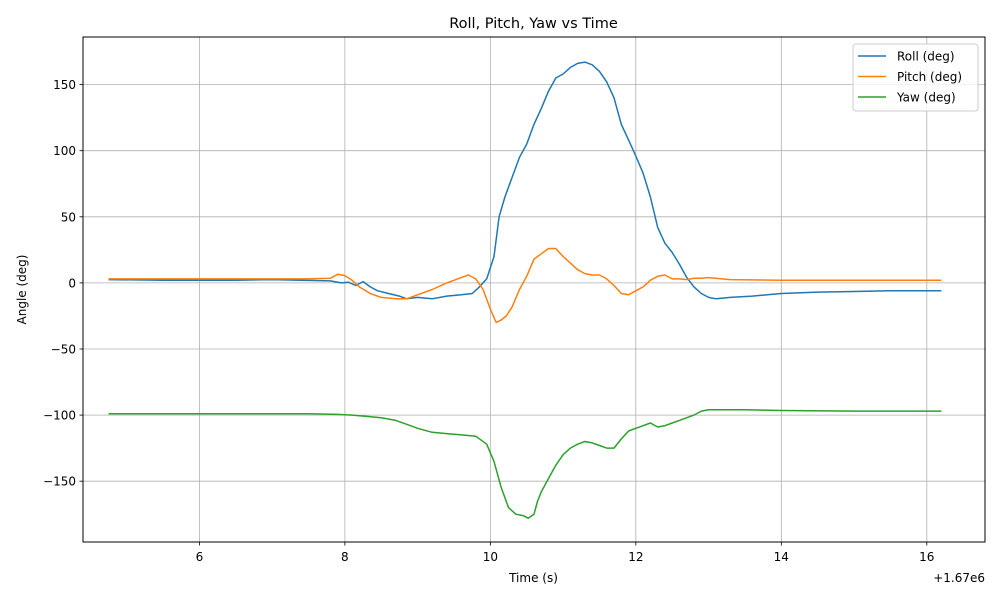 Image resolution: width=1000 pixels, height=600 pixels. Describe the element at coordinates (22, 290) in the screenshot. I see `y-axis-label: Angle (deg)` at that location.